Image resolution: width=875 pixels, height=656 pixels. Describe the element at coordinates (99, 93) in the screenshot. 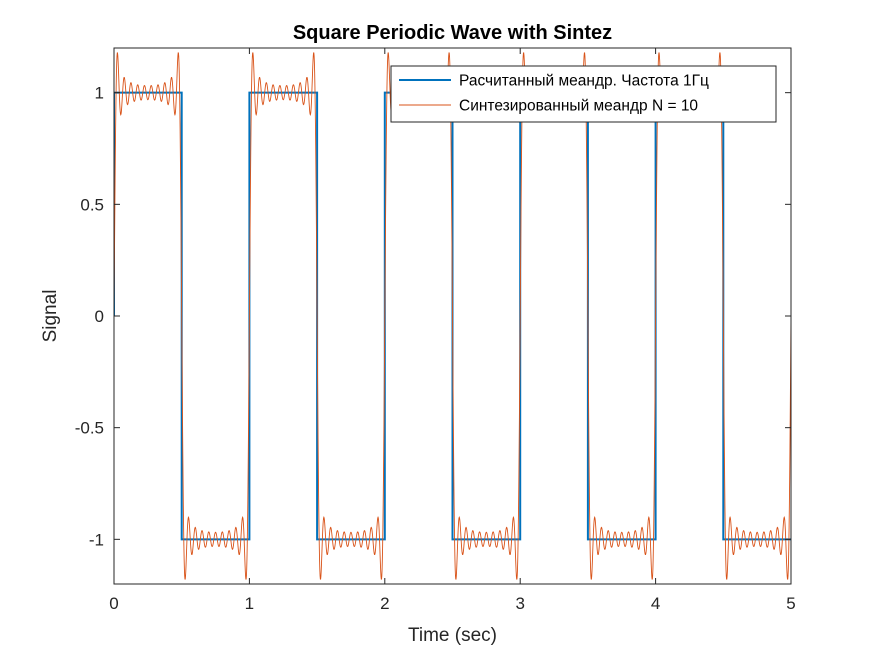

I see `y-tick-label: 1` at that location.